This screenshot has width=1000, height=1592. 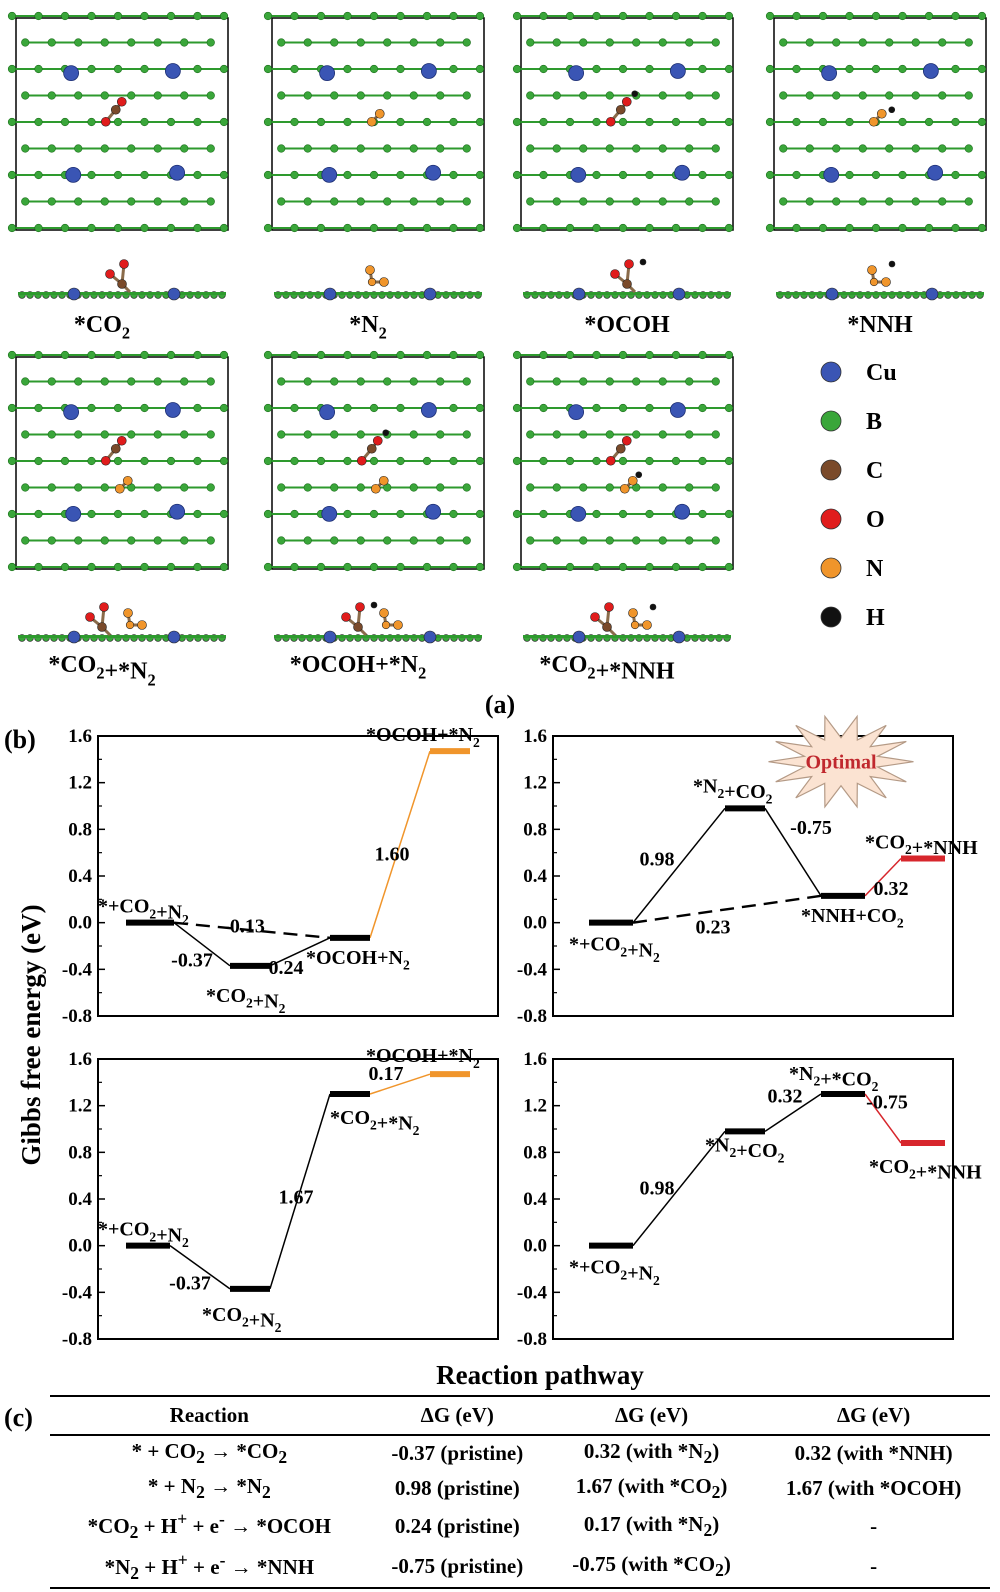 I want to click on optimal-label: Optimal, so click(x=841, y=763).